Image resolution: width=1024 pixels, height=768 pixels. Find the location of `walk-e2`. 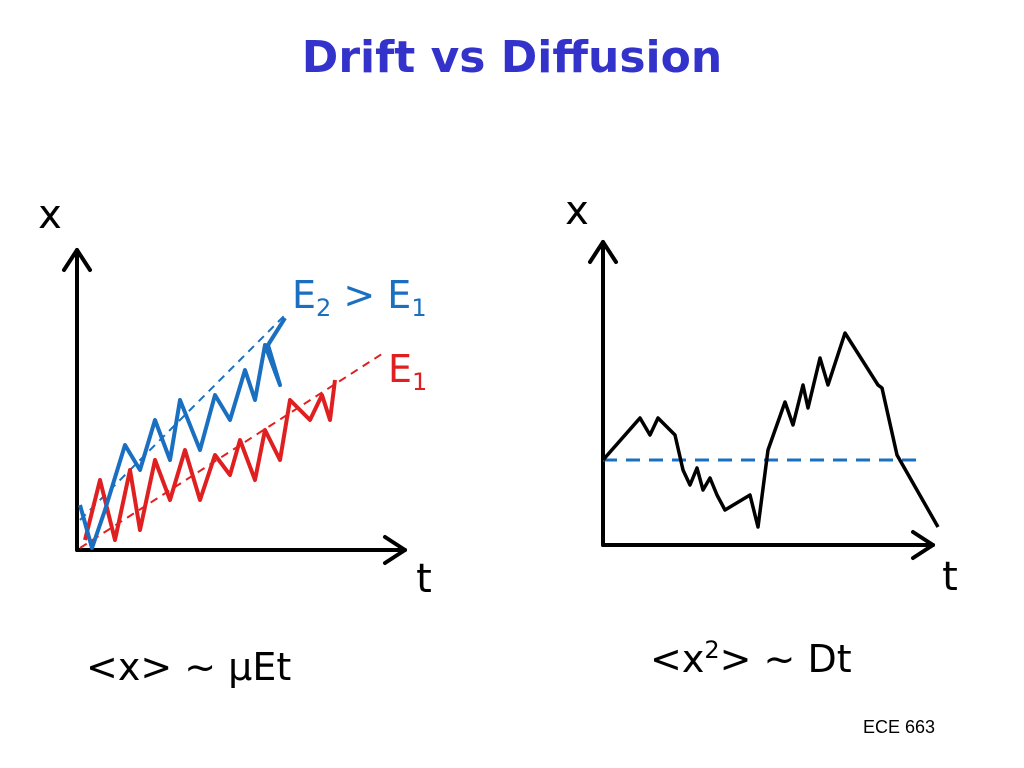

walk-e2 is located at coordinates (182, 433).